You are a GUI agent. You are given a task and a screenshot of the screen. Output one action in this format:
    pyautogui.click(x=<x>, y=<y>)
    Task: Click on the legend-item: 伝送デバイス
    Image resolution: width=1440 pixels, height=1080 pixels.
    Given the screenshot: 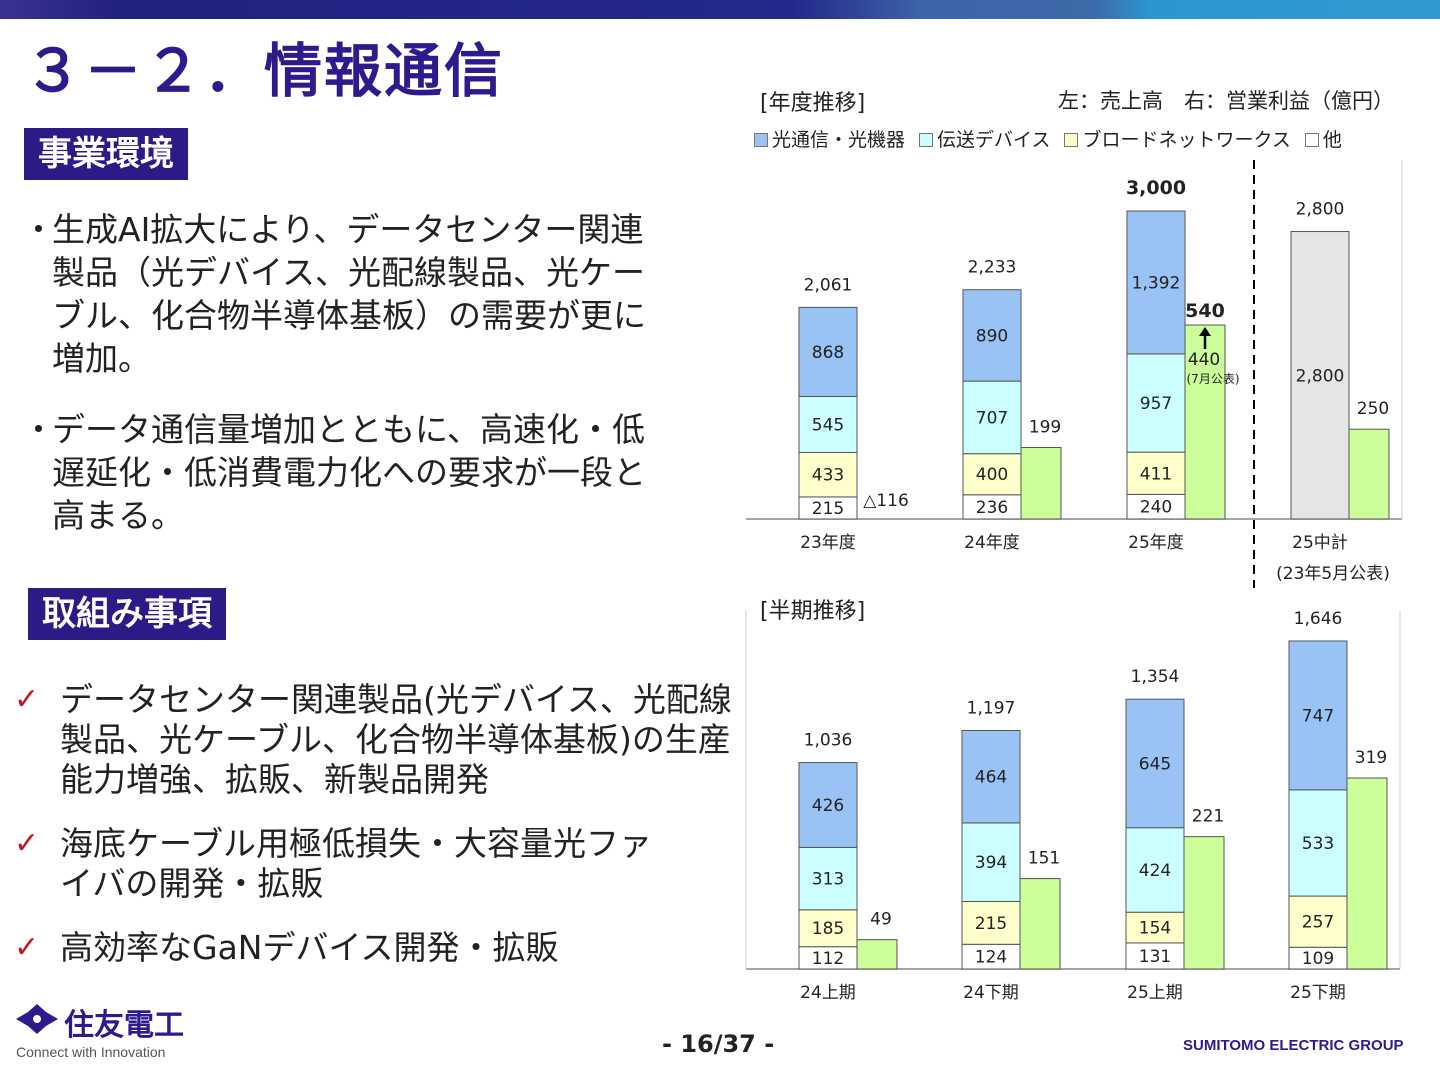 What is the action you would take?
    pyautogui.click(x=984, y=138)
    